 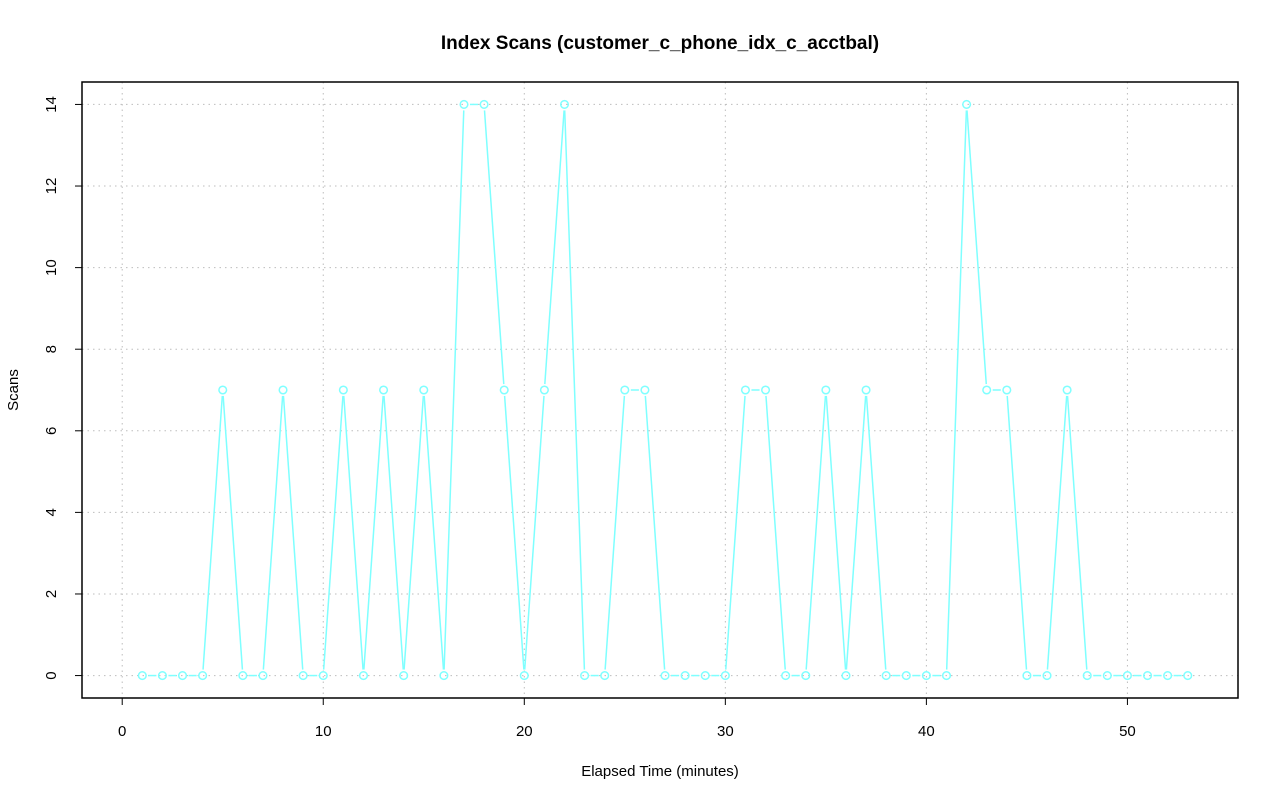 What do you see at coordinates (51, 512) in the screenshot?
I see `y-tick-label: 4` at bounding box center [51, 512].